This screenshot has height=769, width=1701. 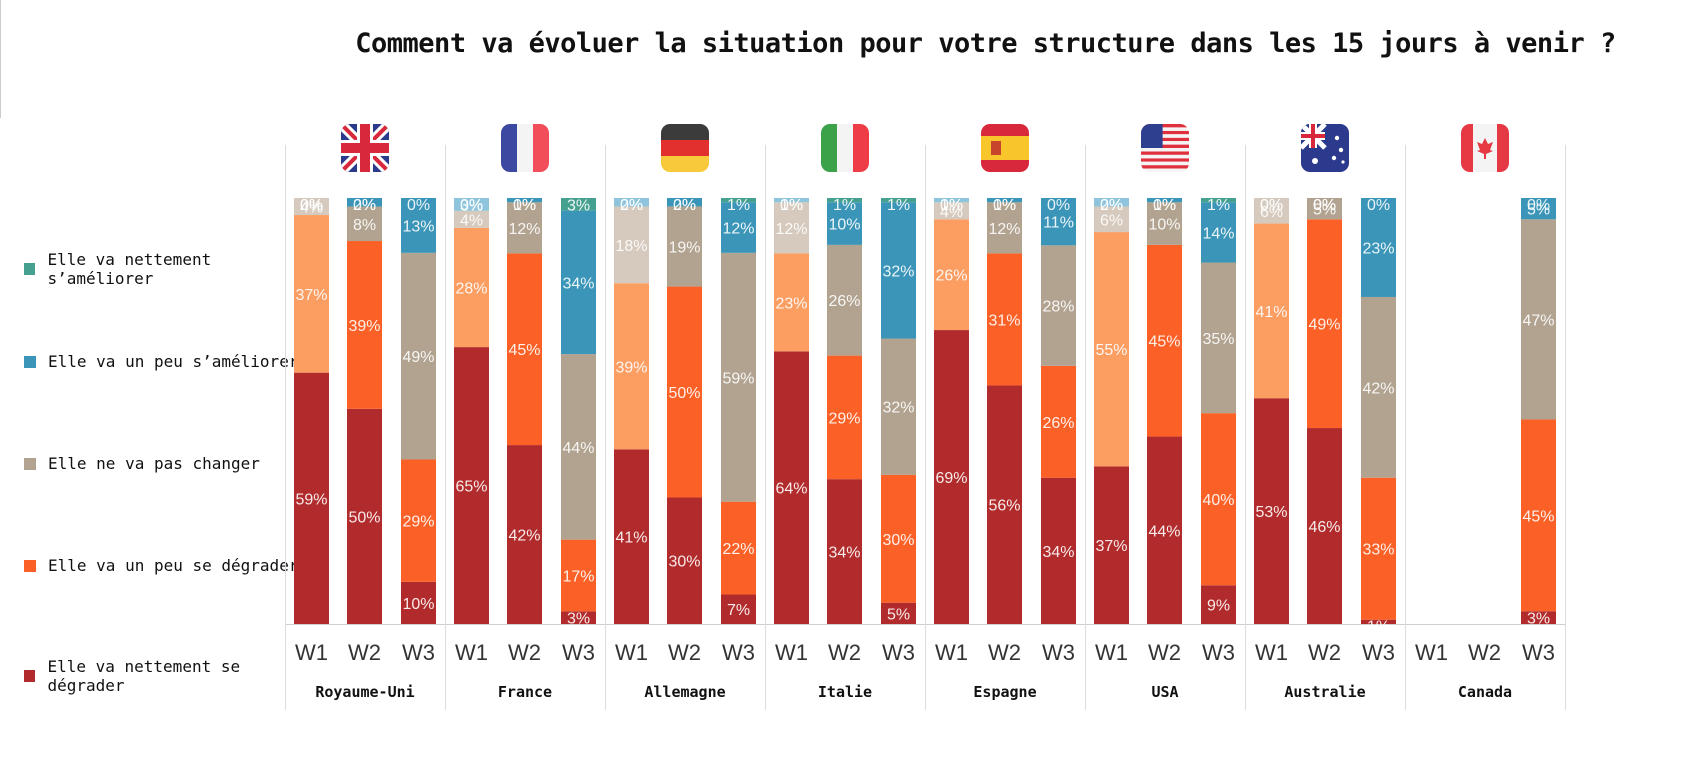 I want to click on legend-item: Elle ne va pas changer, so click(x=142, y=463).